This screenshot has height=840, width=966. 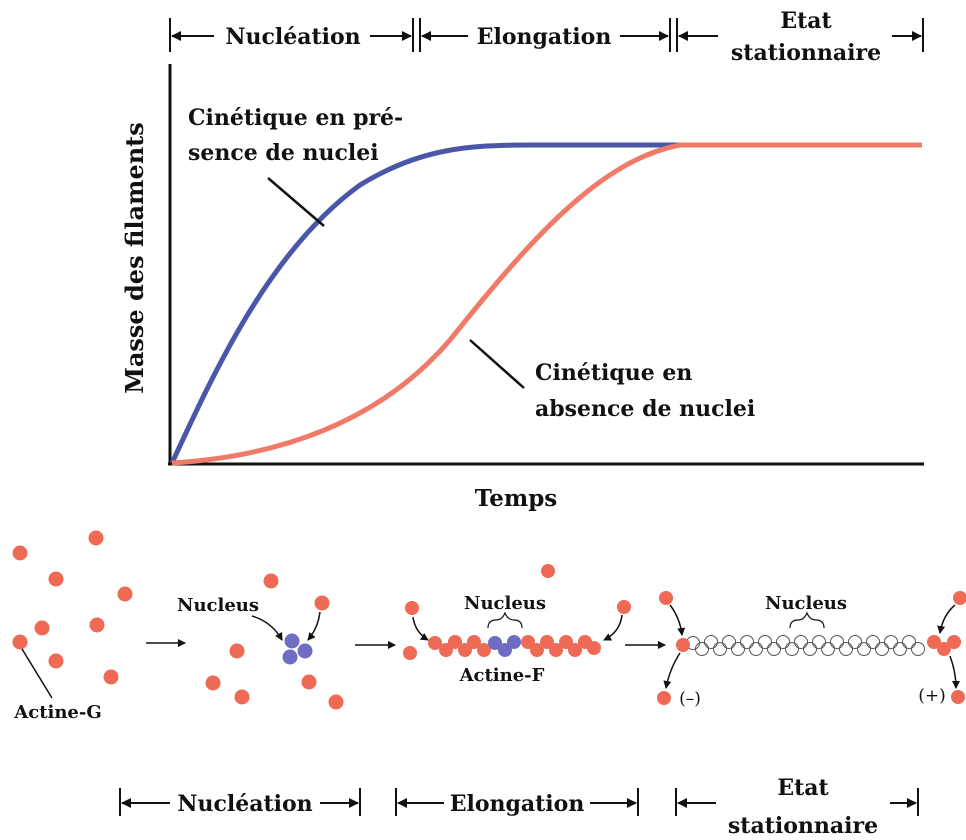 What do you see at coordinates (803, 826) in the screenshot?
I see `bottom-steady-label-2: stationnaire` at bounding box center [803, 826].